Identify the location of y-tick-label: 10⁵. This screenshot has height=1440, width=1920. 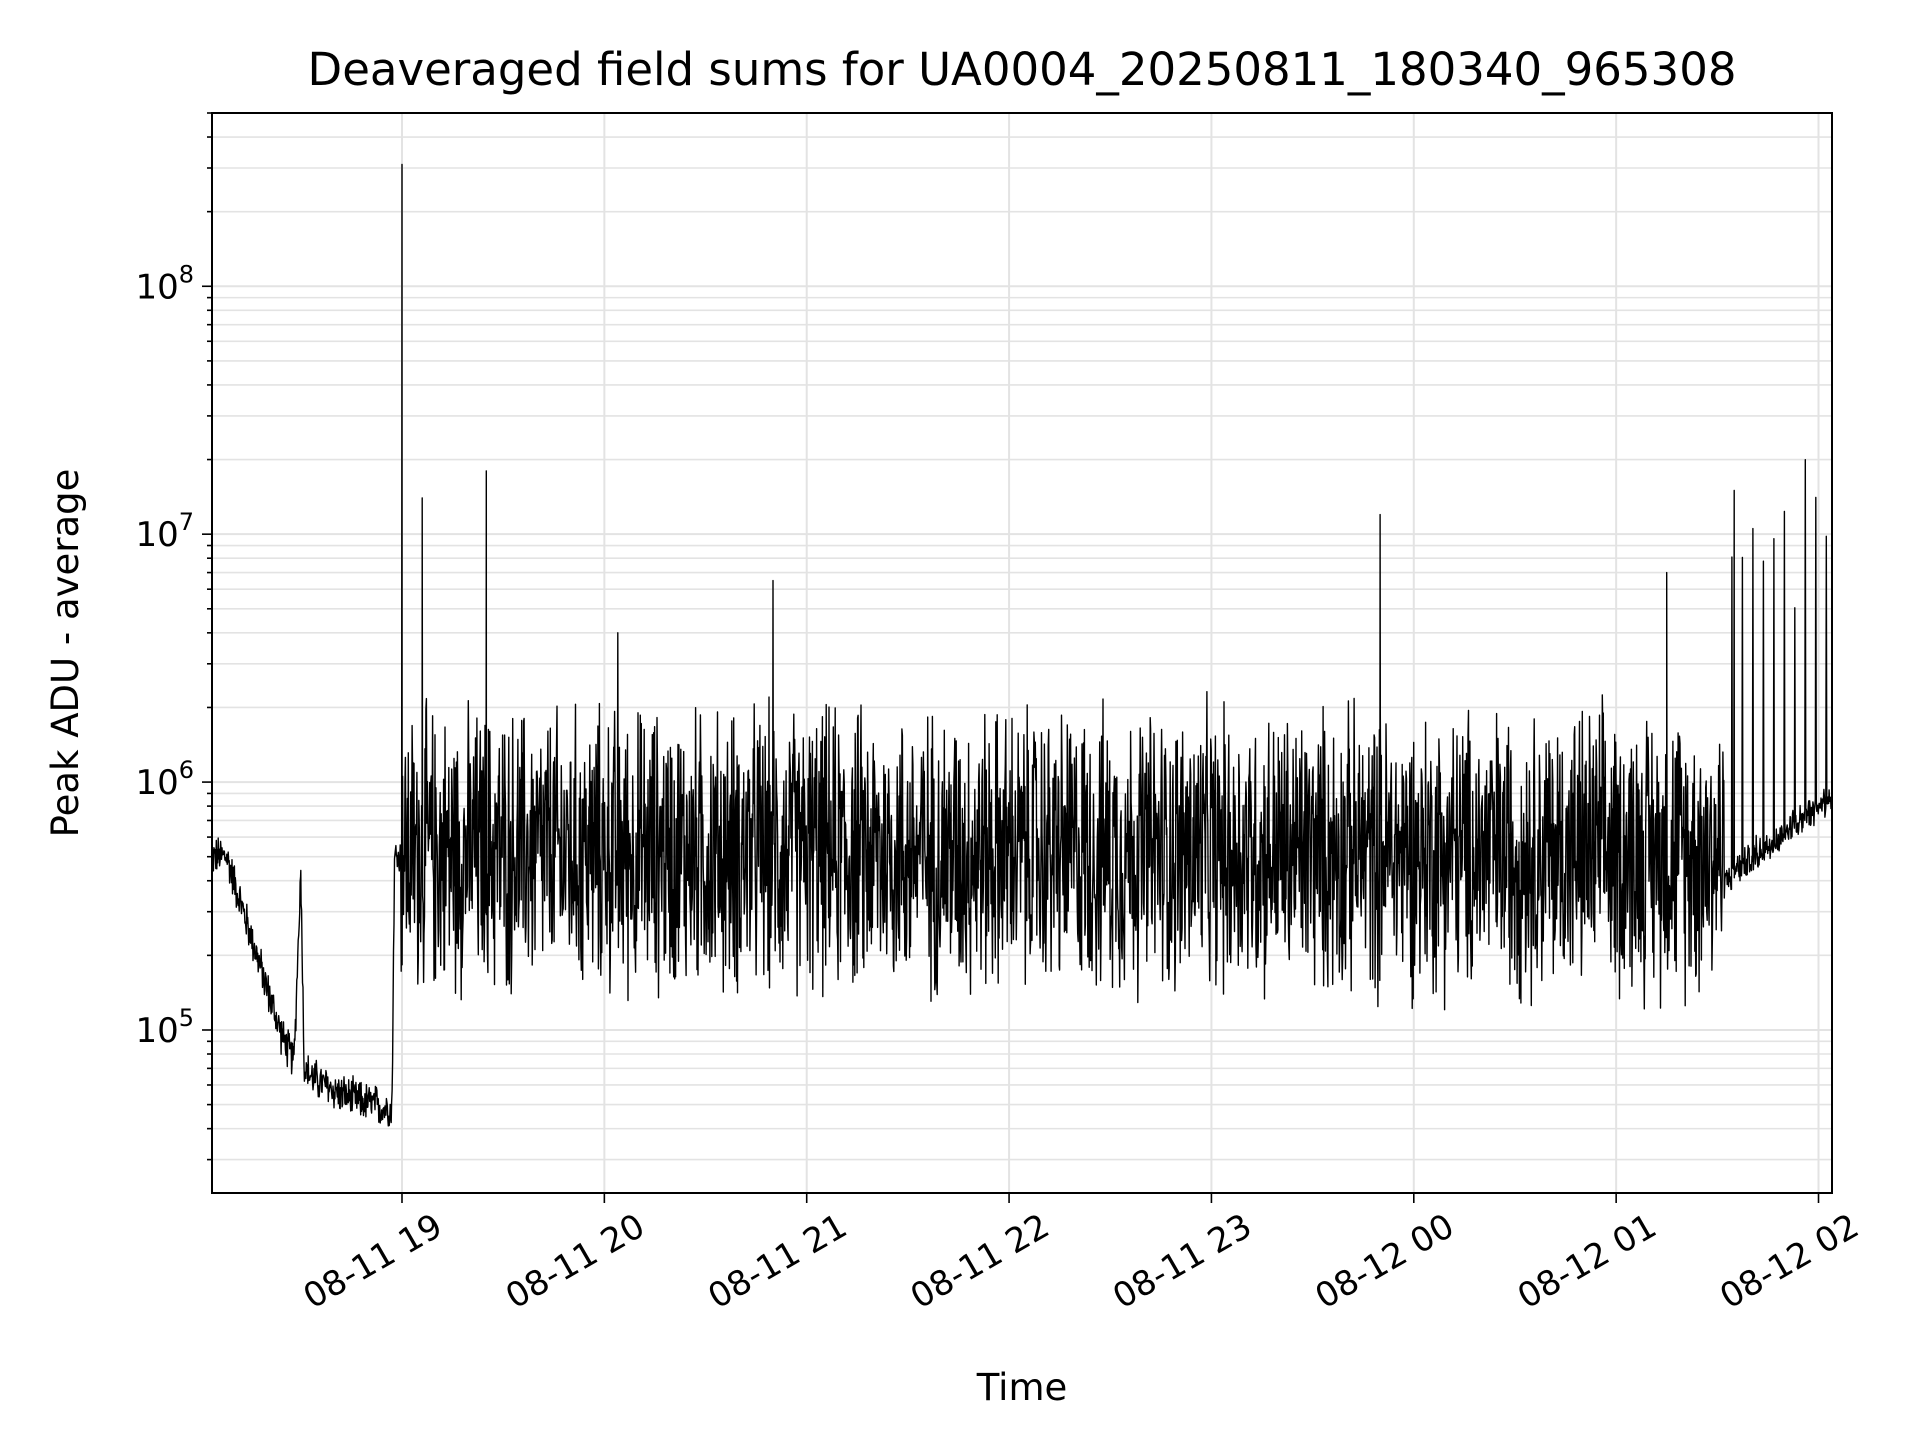
(164, 1027).